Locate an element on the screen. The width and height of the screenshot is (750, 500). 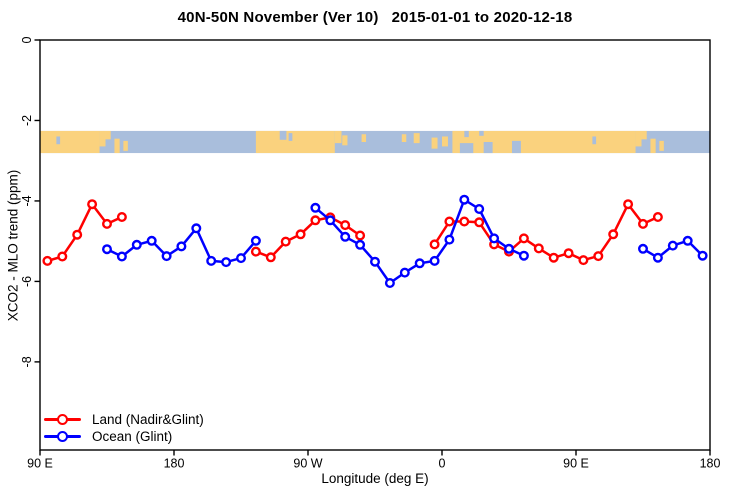
legend-item-ocean: Ocean (Glint) is located at coordinates (124, 436).